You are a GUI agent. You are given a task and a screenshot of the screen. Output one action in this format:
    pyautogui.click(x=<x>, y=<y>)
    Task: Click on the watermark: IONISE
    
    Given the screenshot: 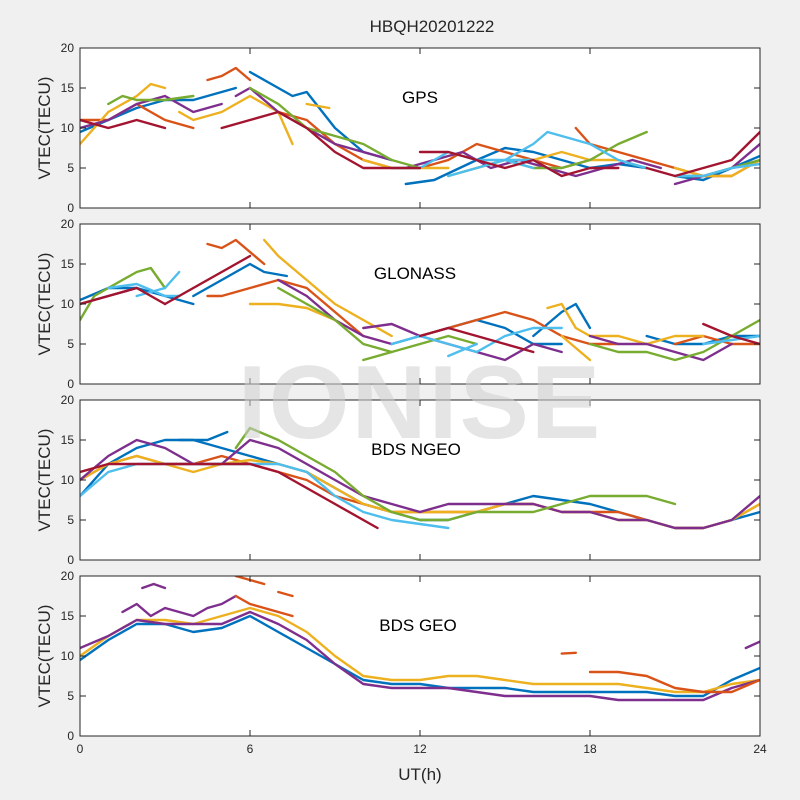 What is the action you would take?
    pyautogui.click(x=420, y=403)
    